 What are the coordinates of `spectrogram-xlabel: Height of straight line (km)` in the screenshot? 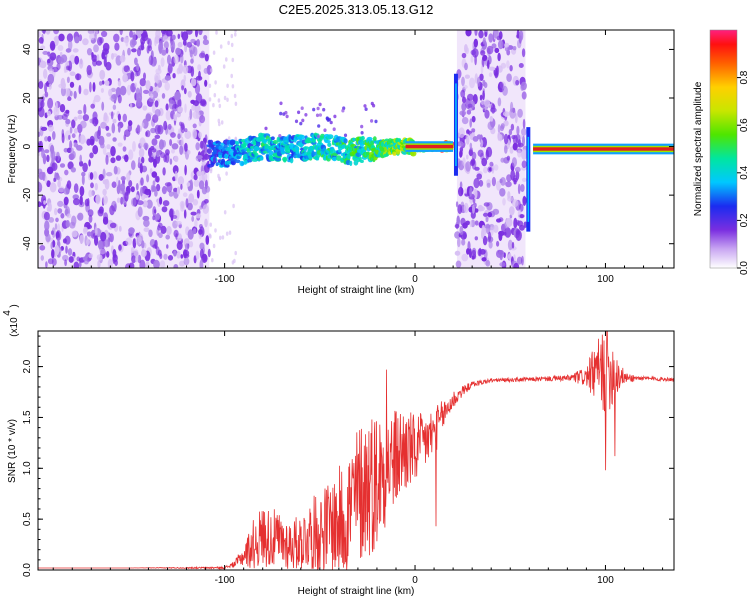 It's located at (356, 290).